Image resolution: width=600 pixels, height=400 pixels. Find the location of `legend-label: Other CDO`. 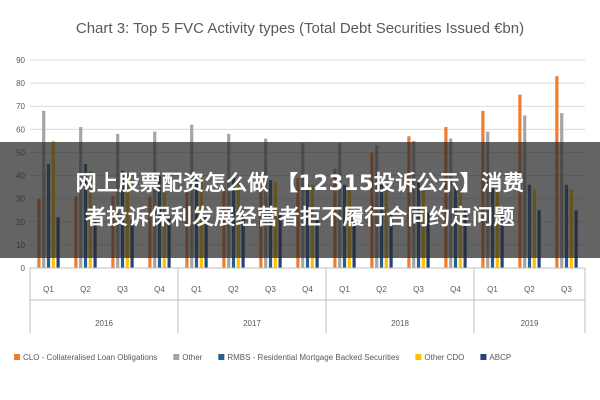

legend-label: Other CDO is located at coordinates (444, 357).